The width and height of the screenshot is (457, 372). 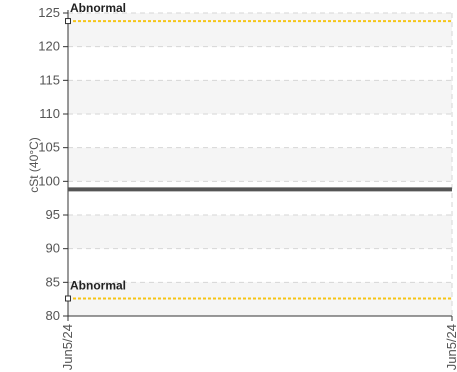 What do you see at coordinates (49, 147) in the screenshot?
I see `y-tick-label: 105` at bounding box center [49, 147].